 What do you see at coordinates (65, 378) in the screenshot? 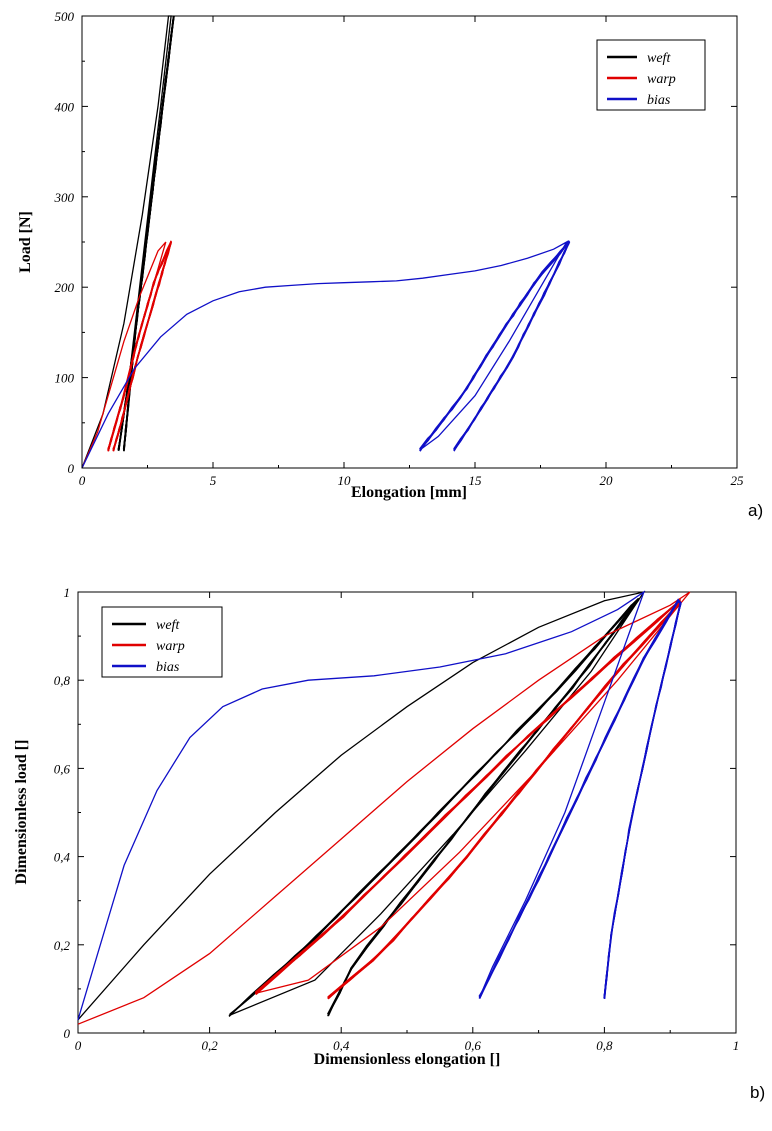
I see `y-tick-label: 100` at bounding box center [65, 378].